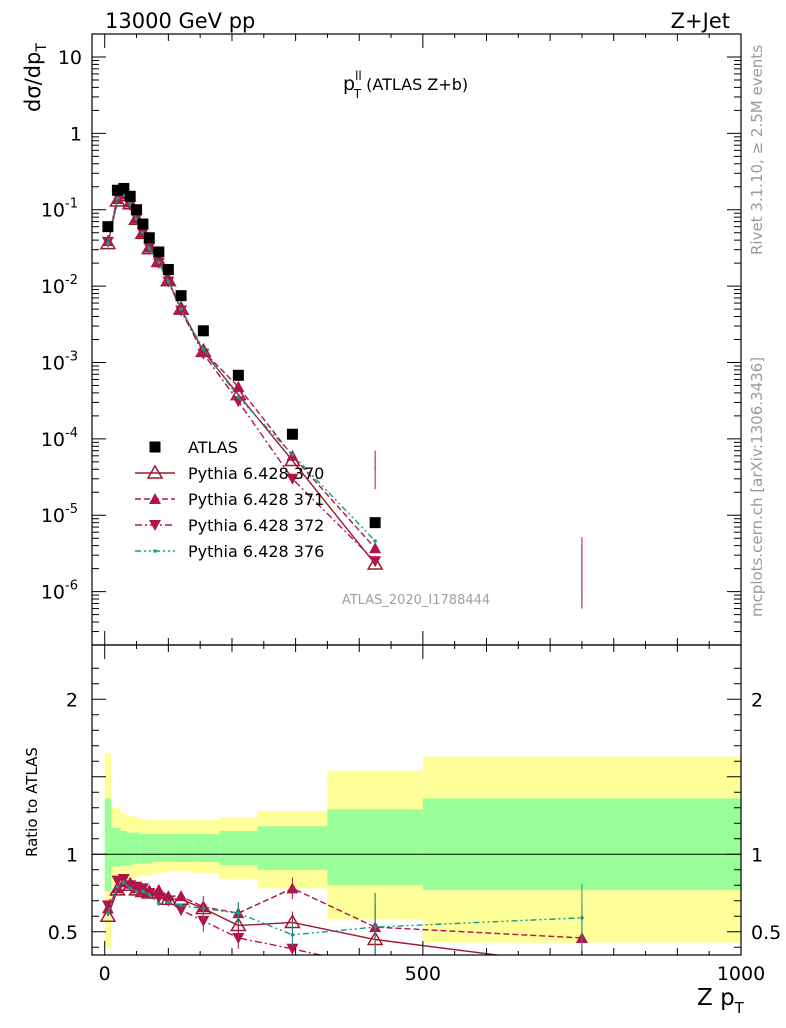 This screenshot has width=786, height=1028. I want to click on x-tick-label: 1000, so click(741, 974).